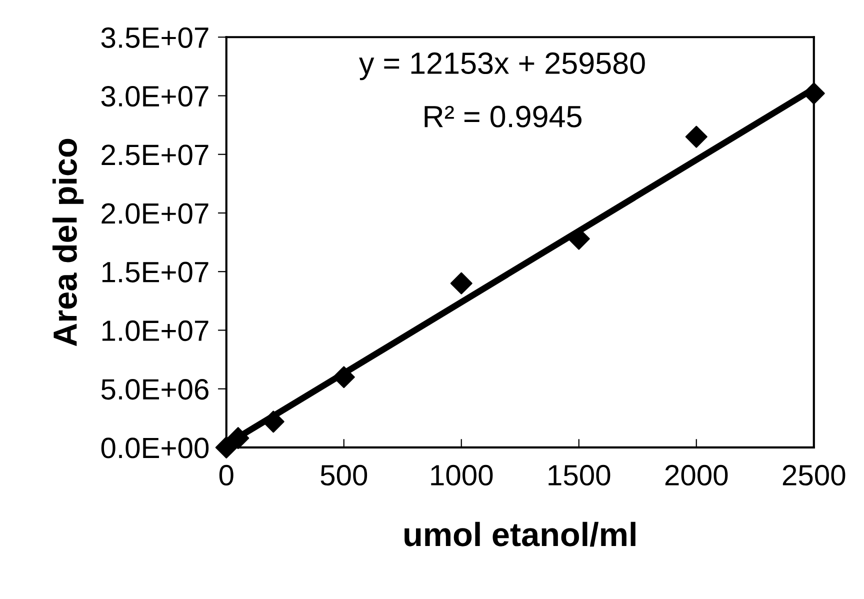 The image size is (864, 599). Describe the element at coordinates (155, 448) in the screenshot. I see `y-tick-label: 0.0E+00` at that location.